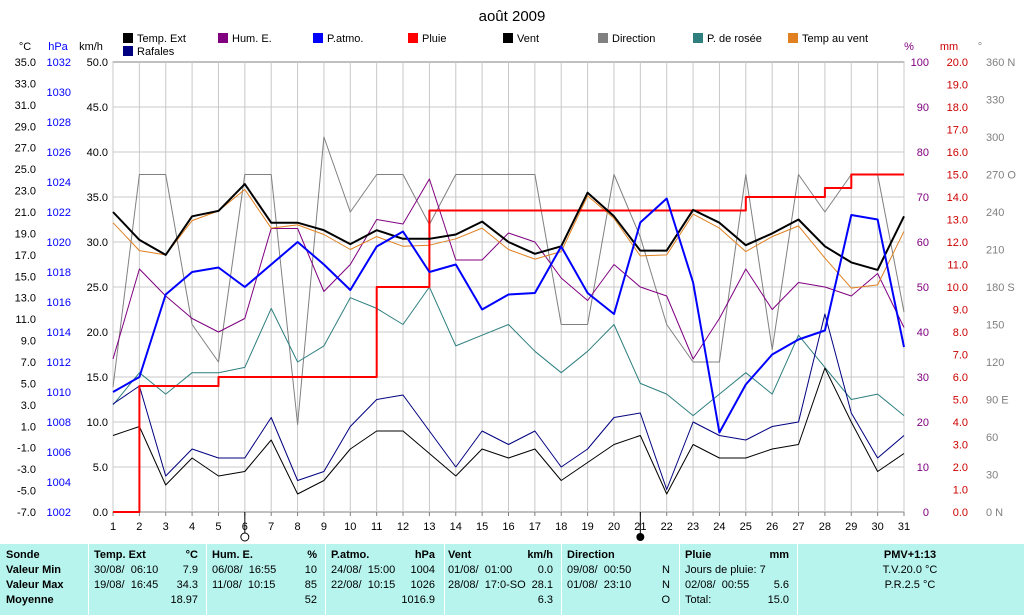 The height and width of the screenshot is (615, 1024). What do you see at coordinates (34, 570) in the screenshot?
I see `label-min: Valeur Min` at bounding box center [34, 570].